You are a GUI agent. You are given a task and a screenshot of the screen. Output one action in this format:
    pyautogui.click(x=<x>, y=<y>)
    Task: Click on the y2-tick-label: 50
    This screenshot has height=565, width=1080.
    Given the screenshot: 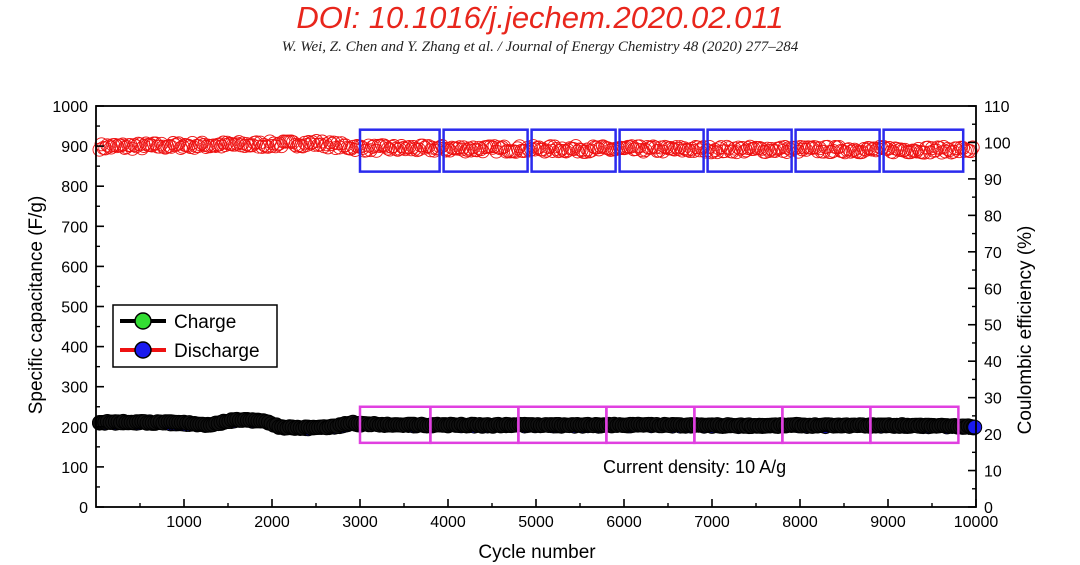 What is the action you would take?
    pyautogui.click(x=993, y=326)
    